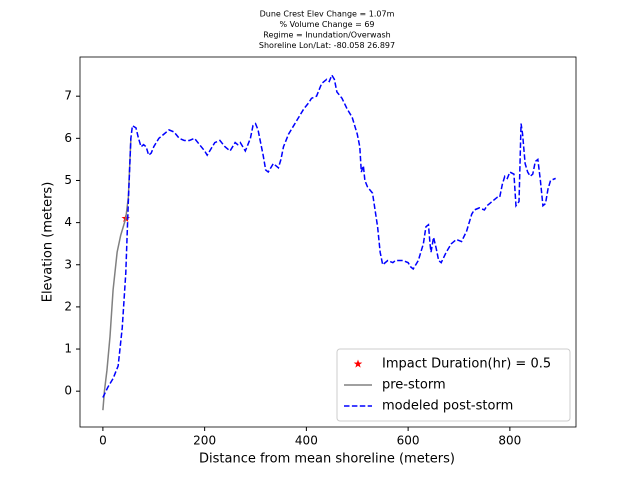 This screenshot has width=640, height=484. I want to click on legend-label: pre-storm, so click(414, 385).